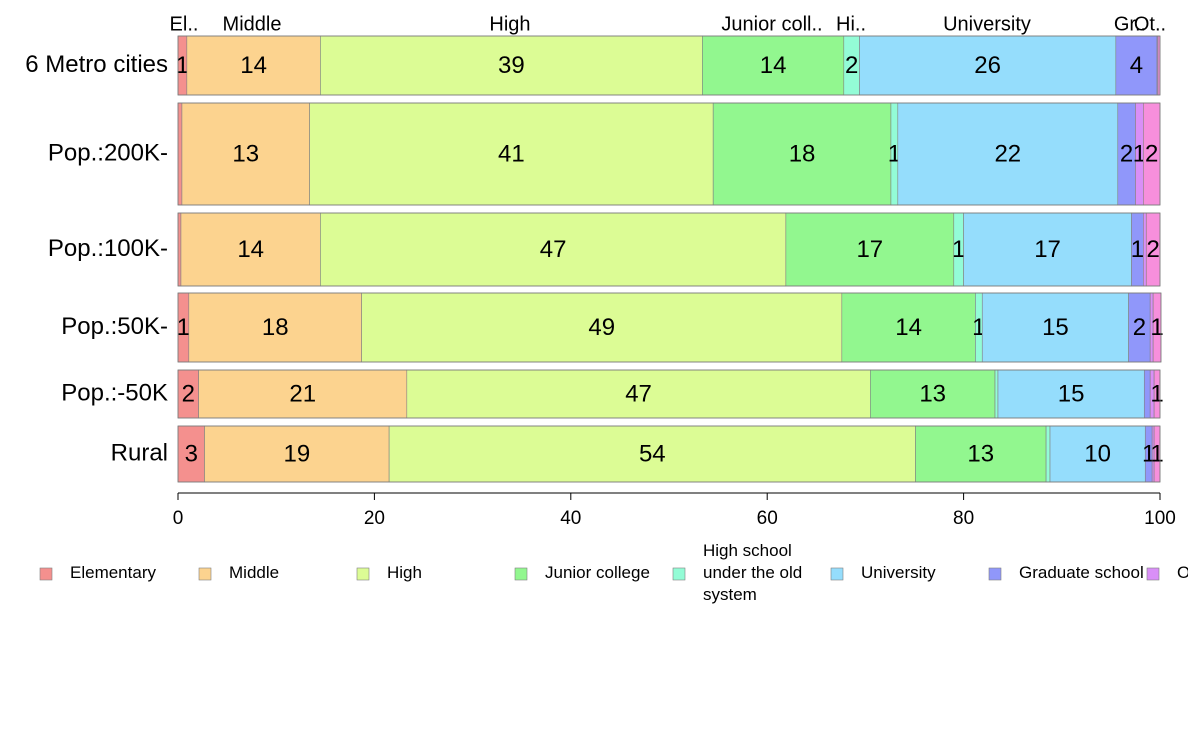  Describe the element at coordinates (987, 65) in the screenshot. I see `data-label: 26` at that location.